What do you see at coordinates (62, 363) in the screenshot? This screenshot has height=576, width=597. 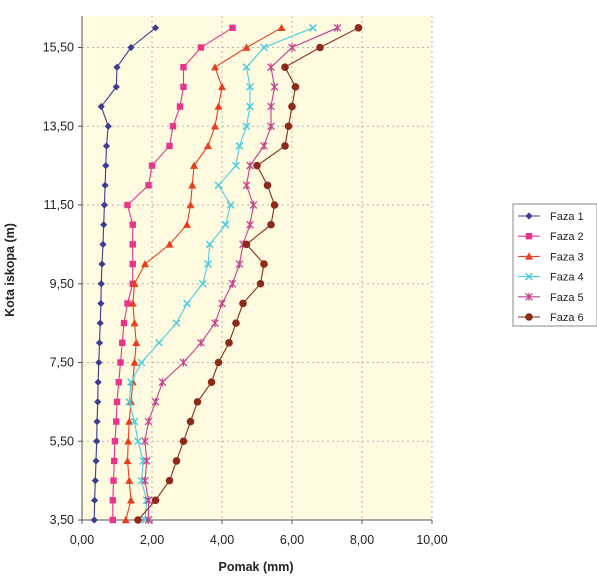 I see `y-tick-label: 7,50` at bounding box center [62, 363].